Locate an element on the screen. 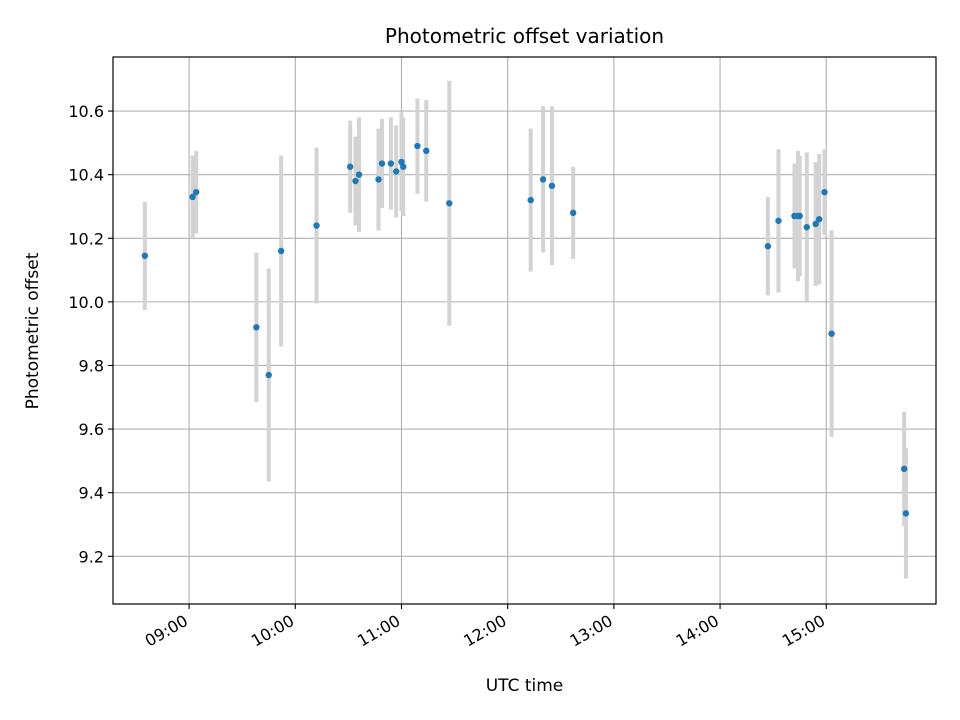 Image resolution: width=960 pixels, height=720 pixels. y-tick-label: 10.0 is located at coordinates (86, 302).